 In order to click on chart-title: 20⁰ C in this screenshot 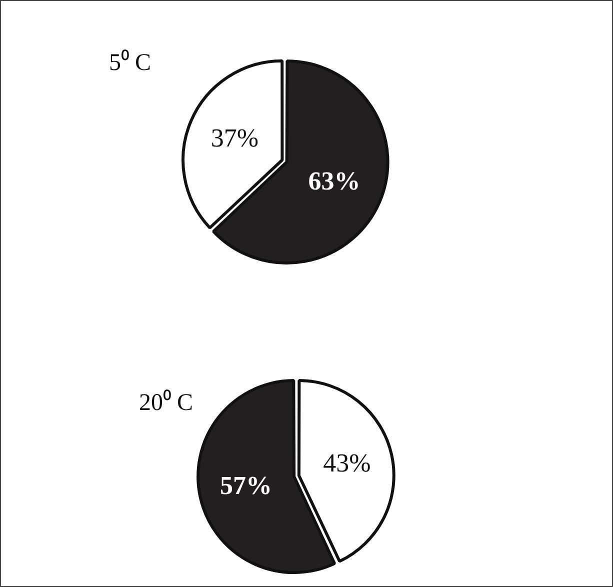, I will do `click(166, 402)`.